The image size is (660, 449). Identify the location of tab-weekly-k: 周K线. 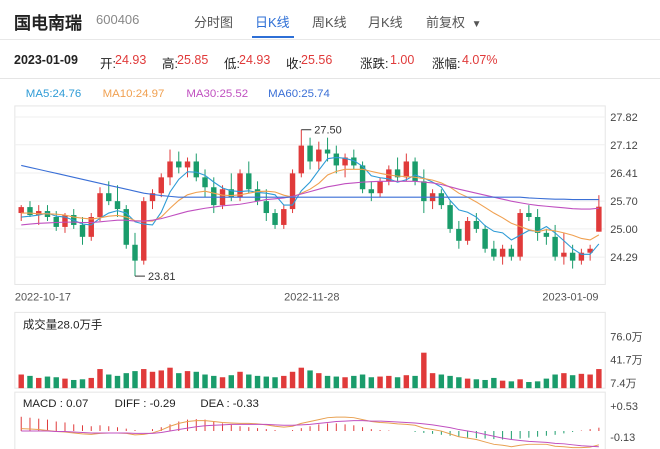
(329, 22).